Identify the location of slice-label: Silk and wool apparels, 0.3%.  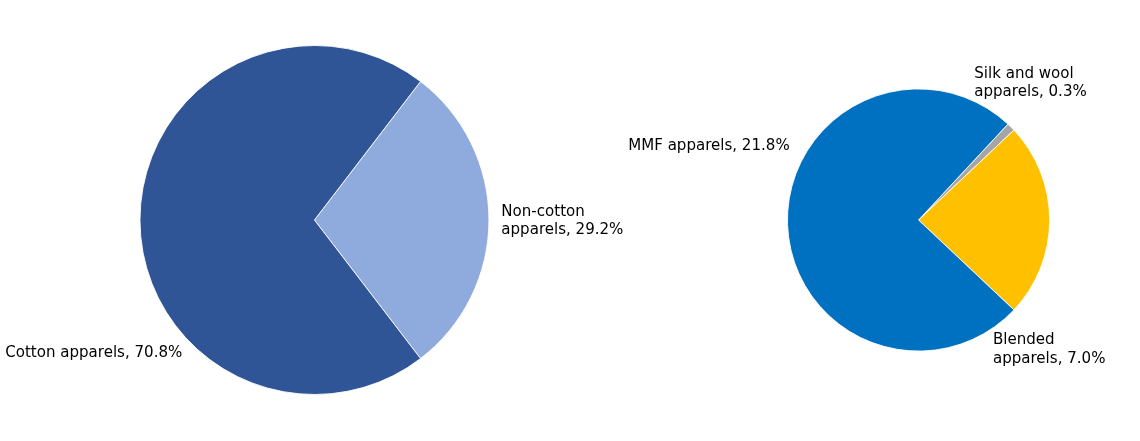
(1030, 82).